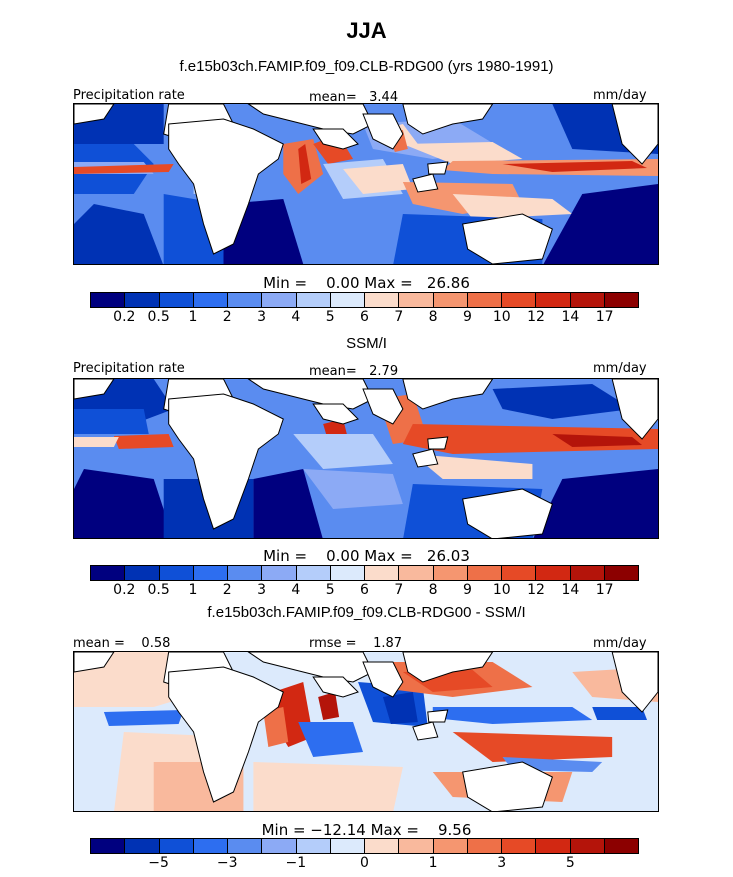 The width and height of the screenshot is (733, 877). Describe the element at coordinates (536, 590) in the screenshot. I see `colorbar-tick-label: 12` at that location.